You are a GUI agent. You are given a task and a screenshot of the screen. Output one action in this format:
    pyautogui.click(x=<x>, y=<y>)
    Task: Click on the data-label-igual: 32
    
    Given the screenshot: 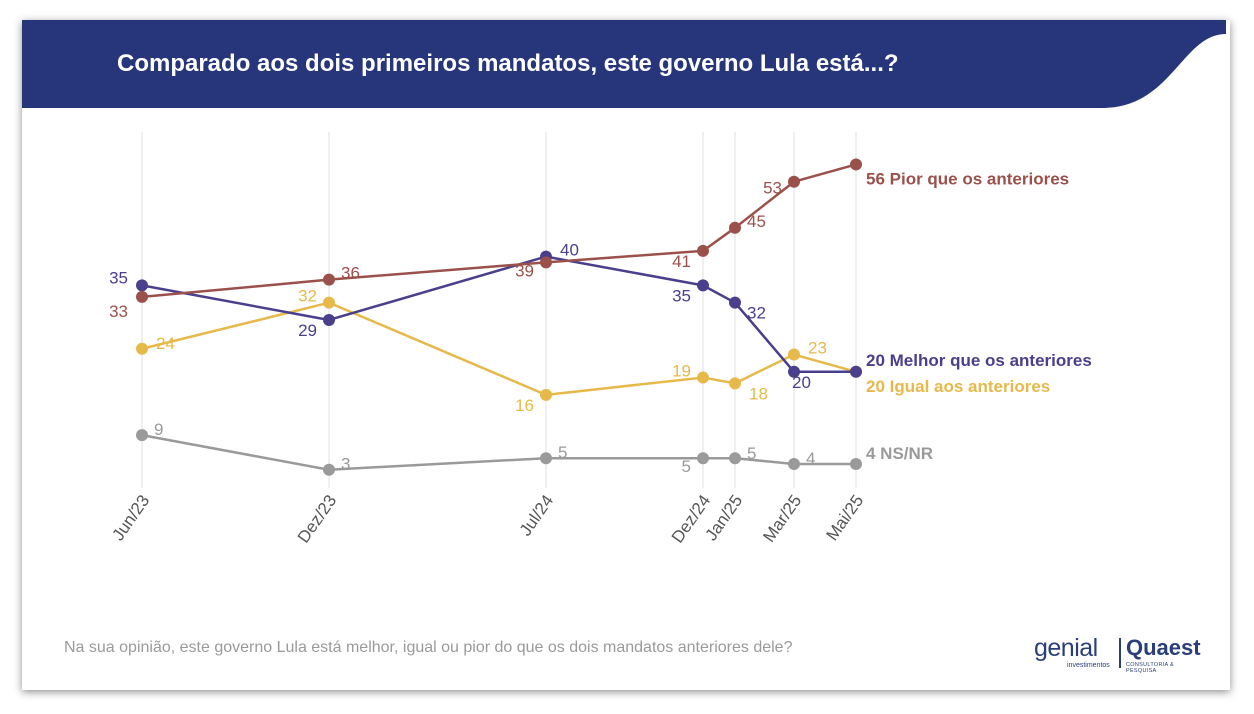 What is the action you would take?
    pyautogui.click(x=307, y=296)
    